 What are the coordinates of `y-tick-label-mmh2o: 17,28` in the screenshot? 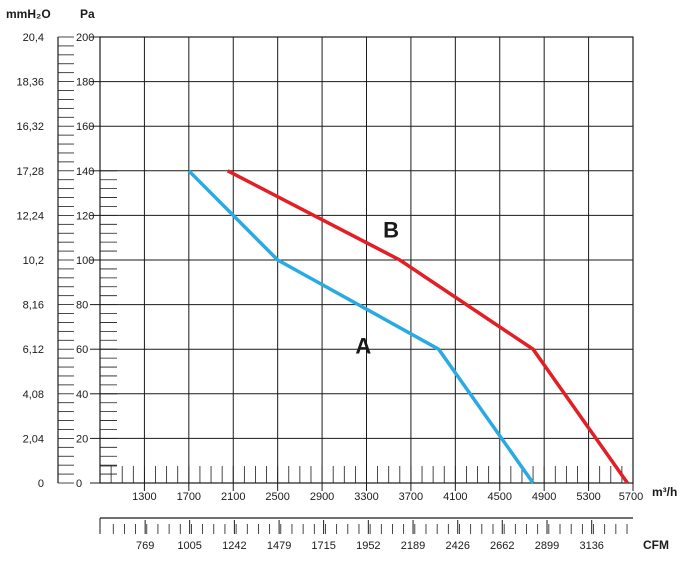 It's located at (30, 172).